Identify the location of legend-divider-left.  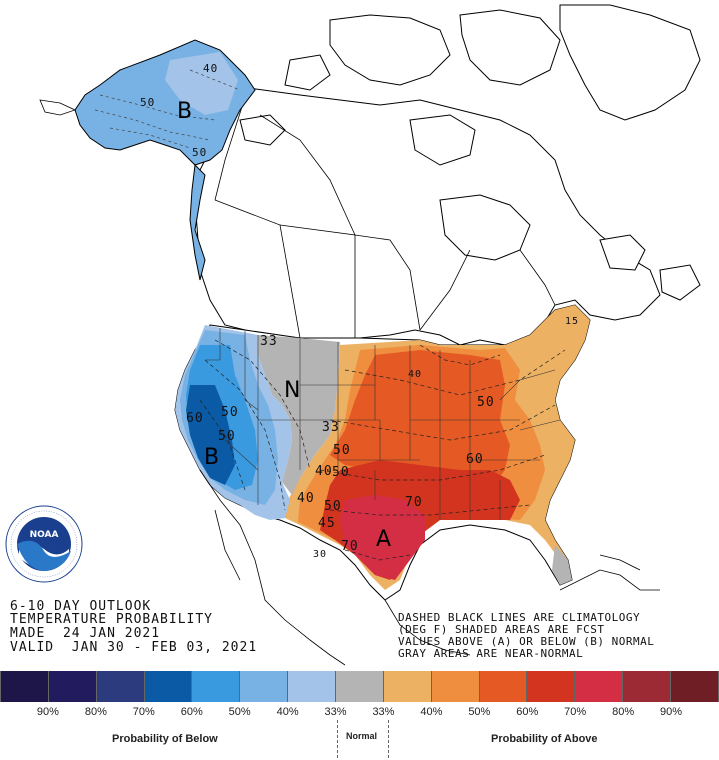
(337, 739).